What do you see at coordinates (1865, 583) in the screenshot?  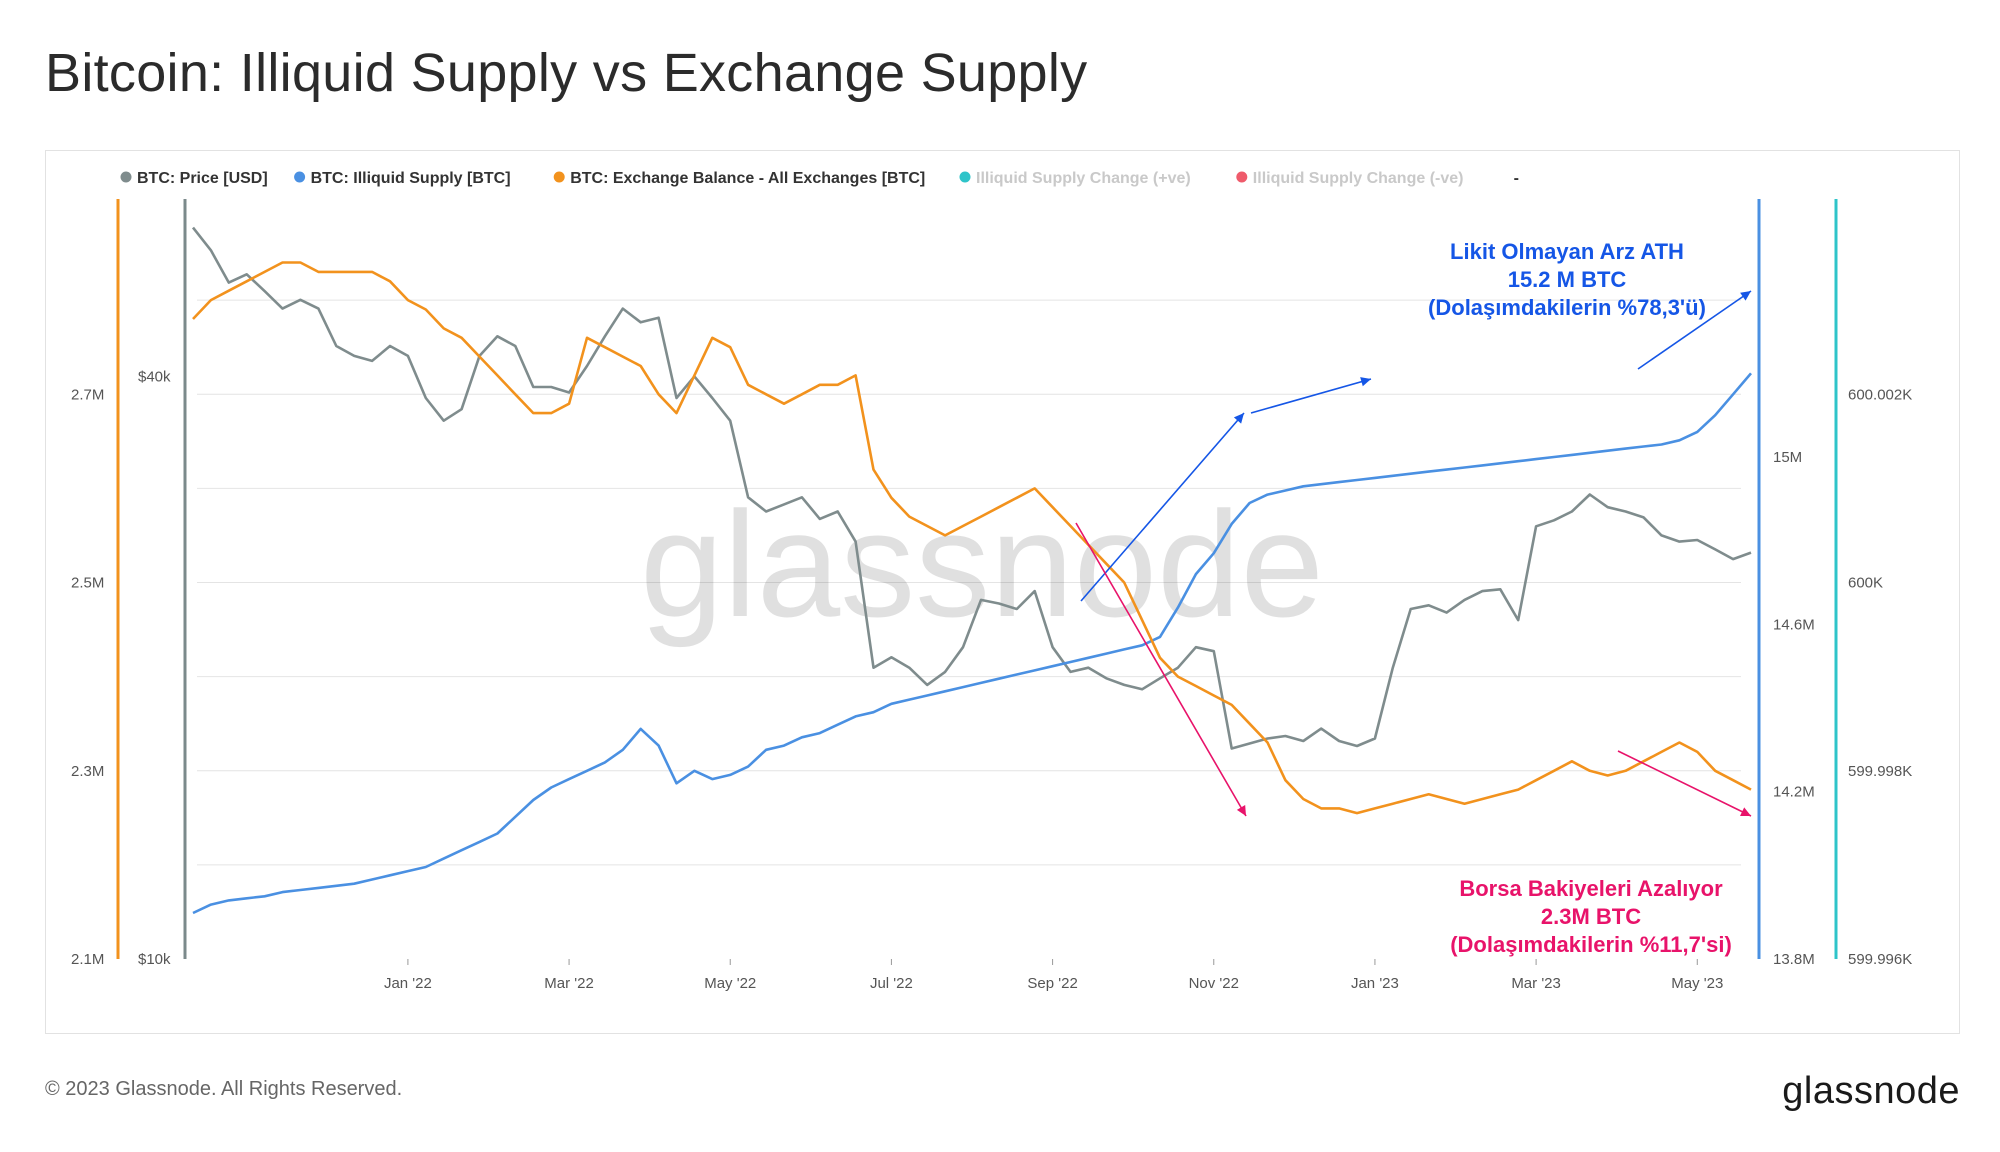 I see `y-tick-change-2: 600K` at bounding box center [1865, 583].